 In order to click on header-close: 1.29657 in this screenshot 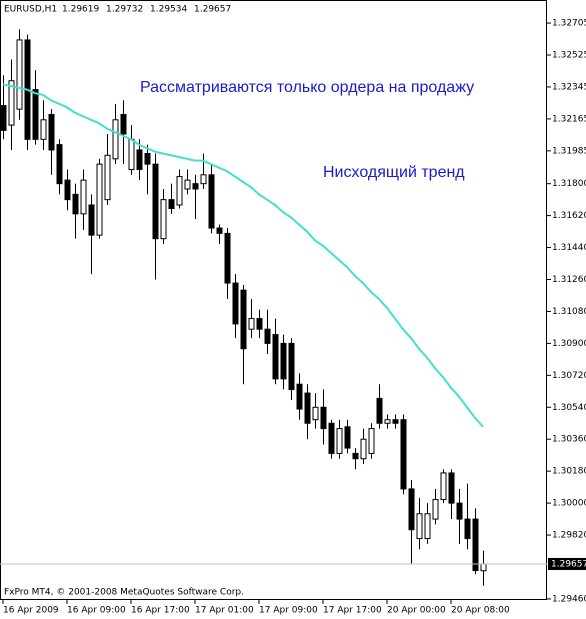, I will do `click(212, 10)`.